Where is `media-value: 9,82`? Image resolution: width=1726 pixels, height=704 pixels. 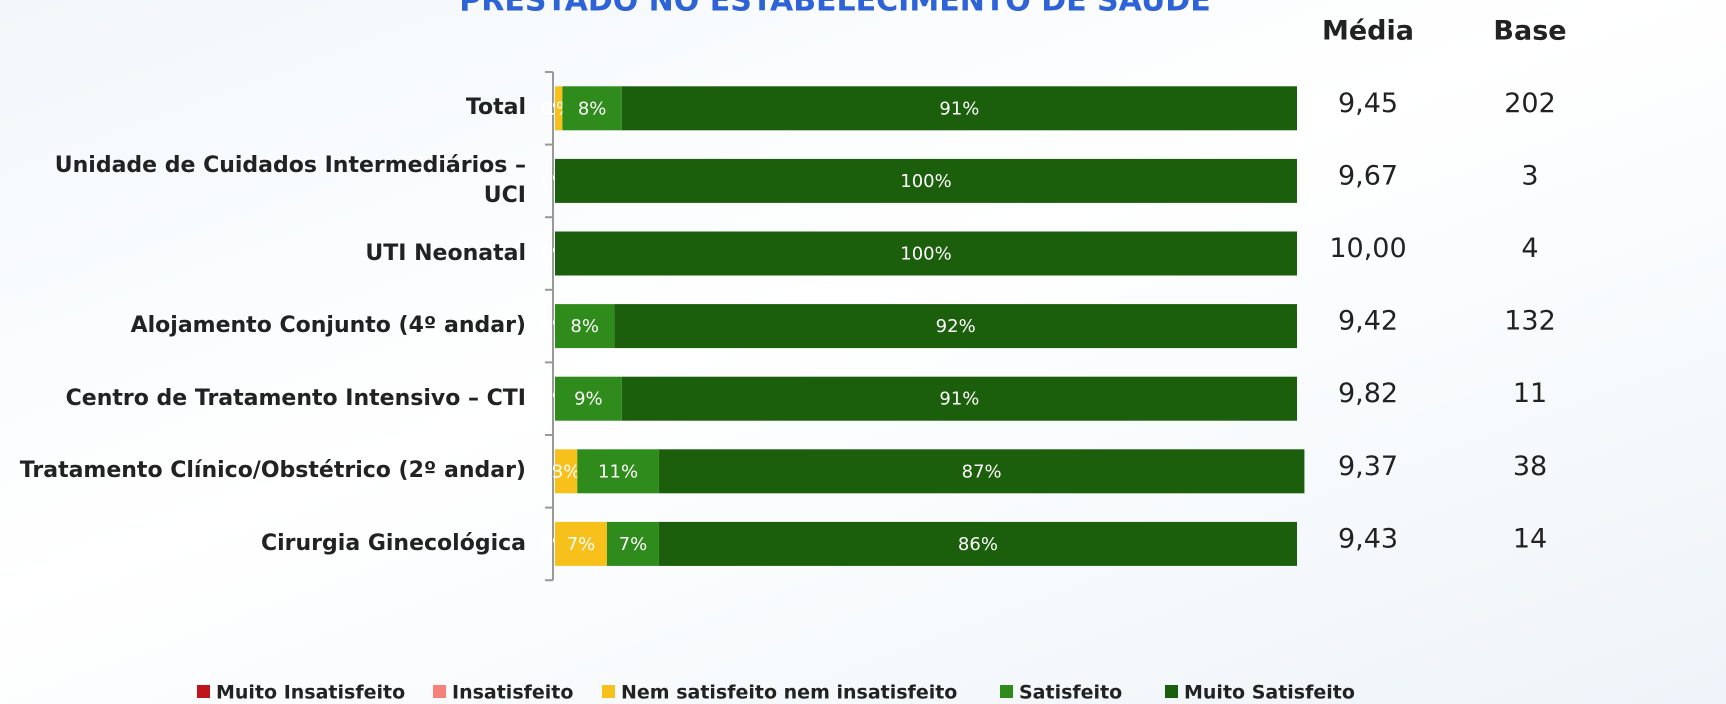 media-value: 9,82 is located at coordinates (1368, 393).